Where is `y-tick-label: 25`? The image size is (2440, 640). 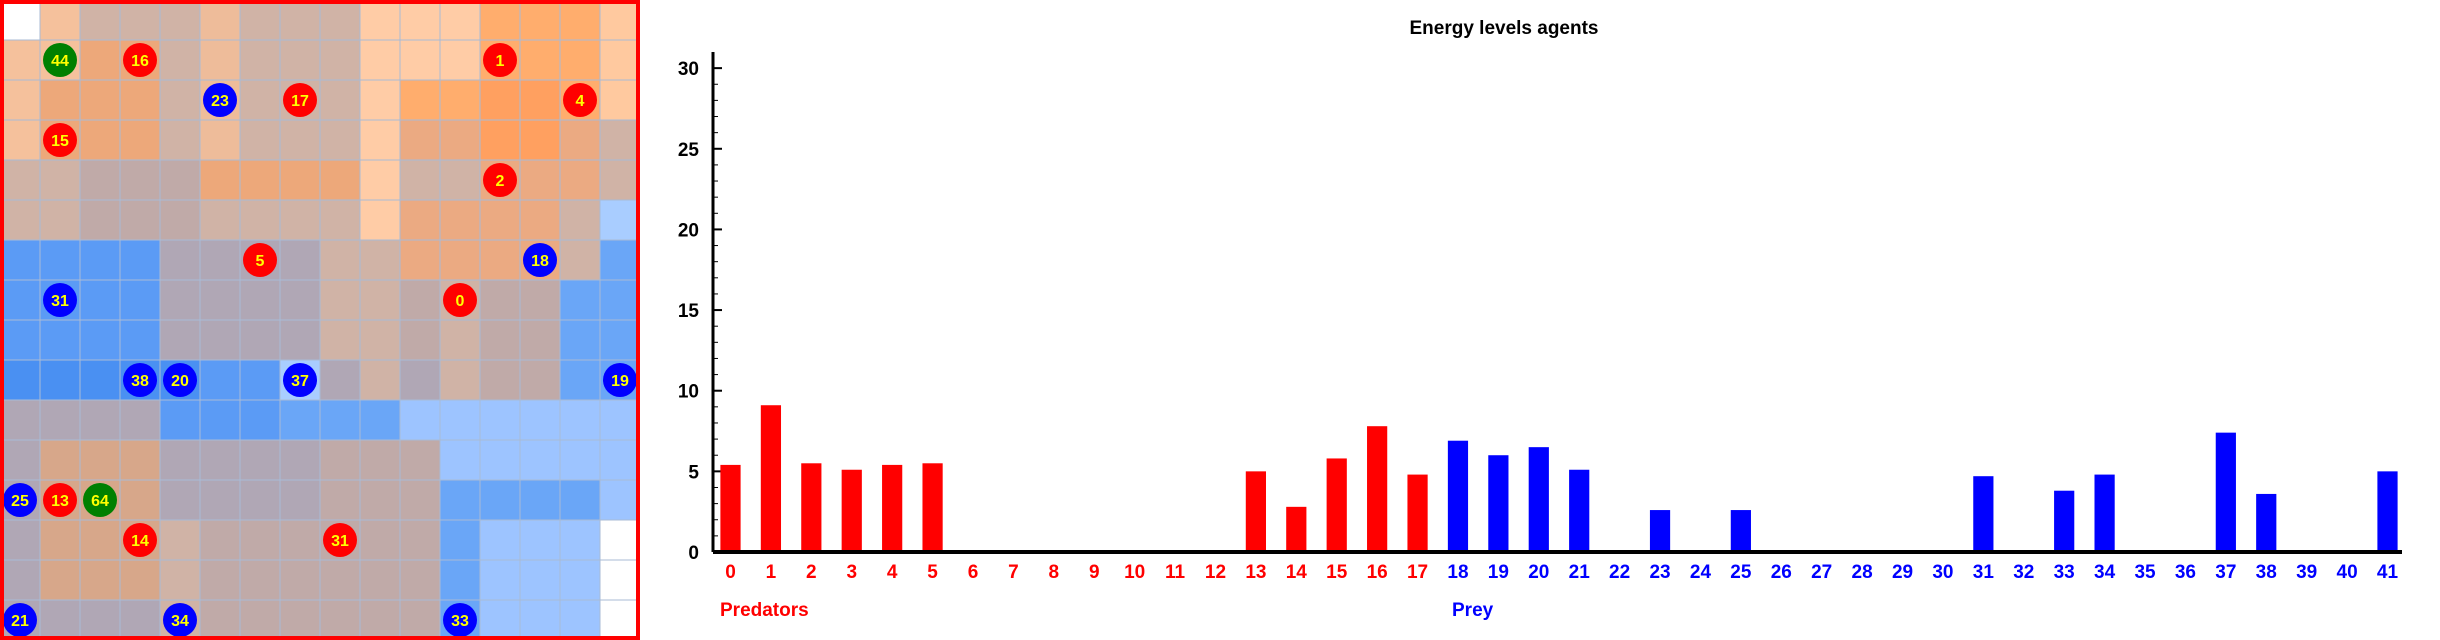
y-tick-label: 25 is located at coordinates (689, 150).